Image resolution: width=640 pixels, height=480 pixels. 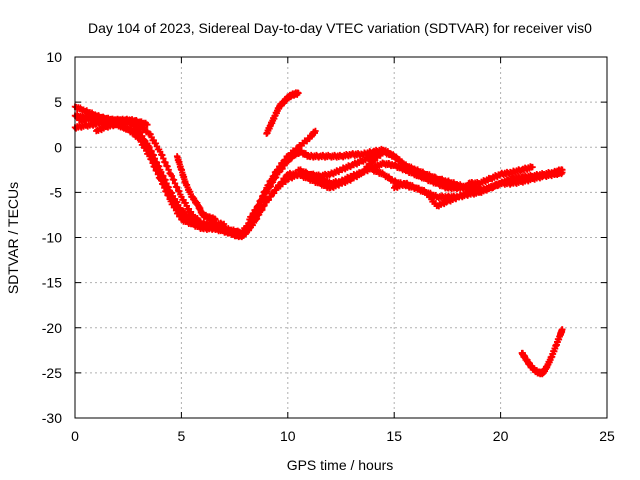 What do you see at coordinates (52, 283) in the screenshot?
I see `y-tick-label: -15` at bounding box center [52, 283].